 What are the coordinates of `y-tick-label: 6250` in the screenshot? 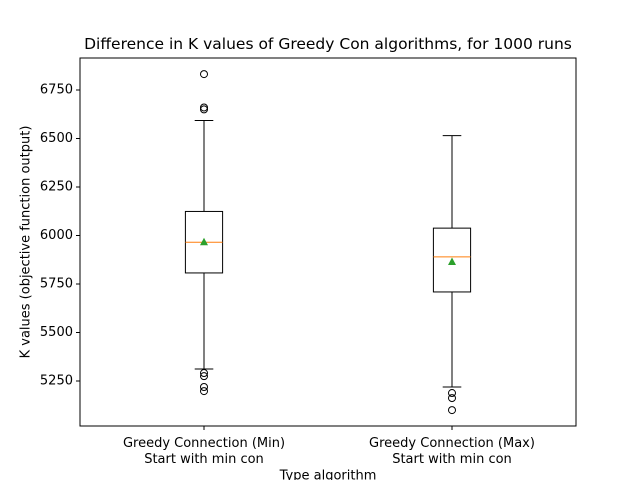 It's located at (56, 187).